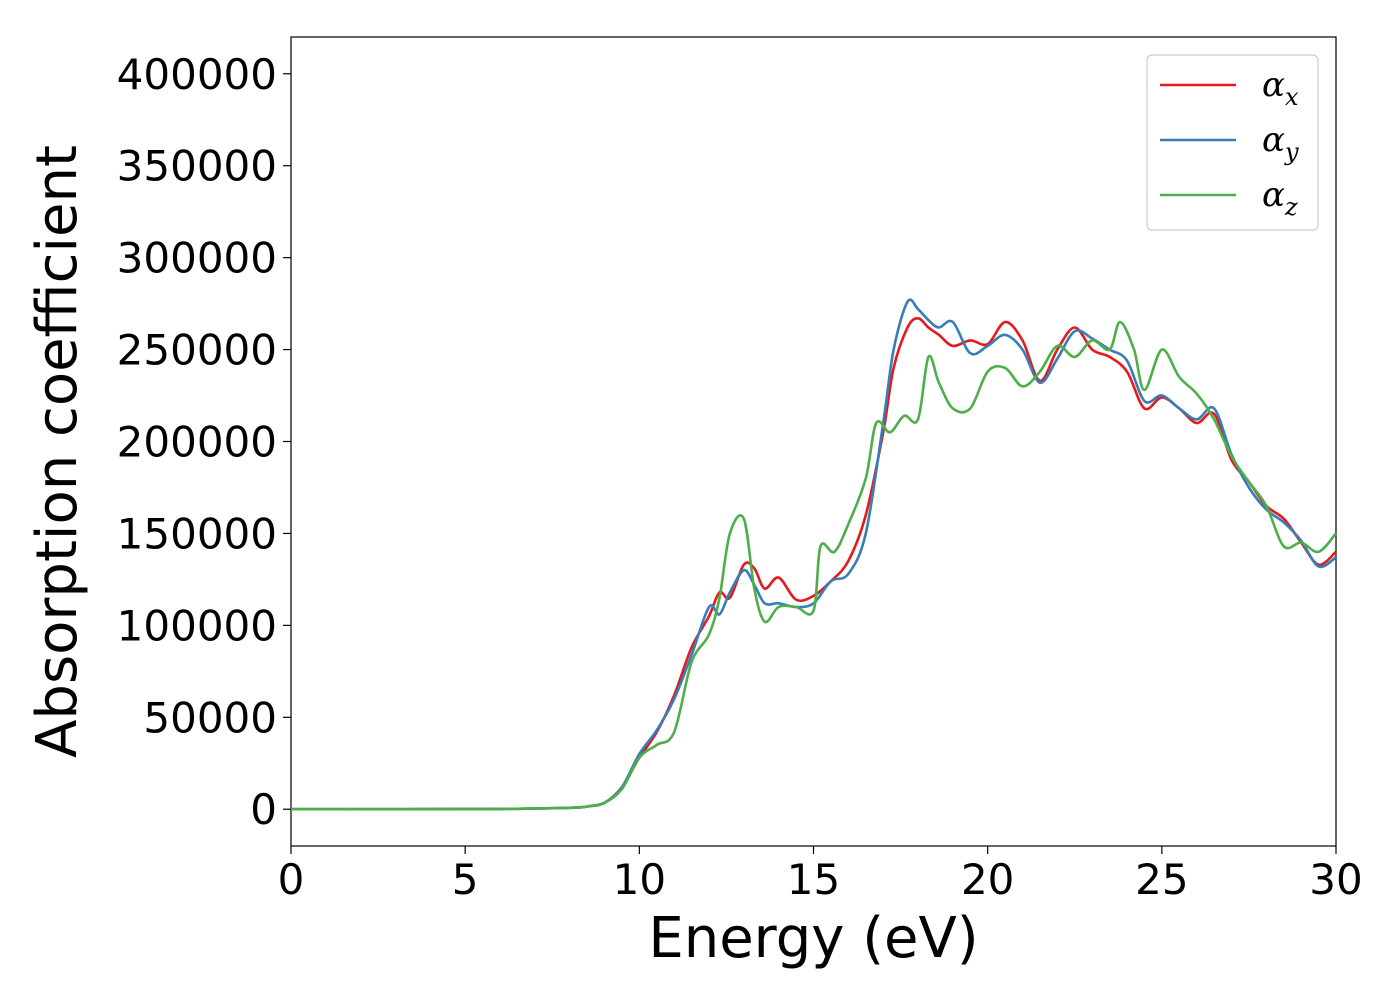  What do you see at coordinates (197, 74) in the screenshot?
I see `y-tick-label: 400000` at bounding box center [197, 74].